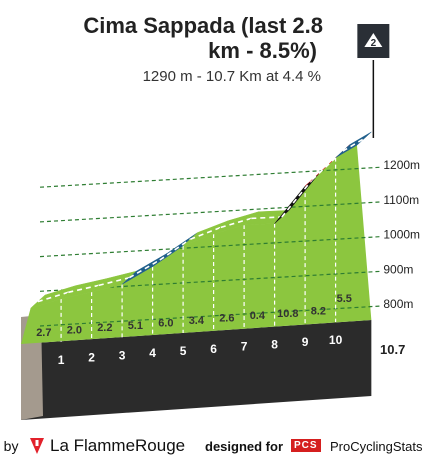  I want to click on segment-gradient-label: 2.6, so click(226, 319).